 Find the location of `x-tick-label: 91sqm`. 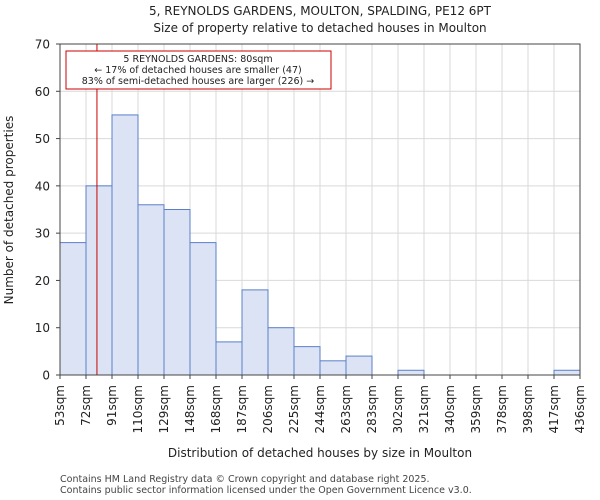

x-tick-label: 91sqm is located at coordinates (112, 405).